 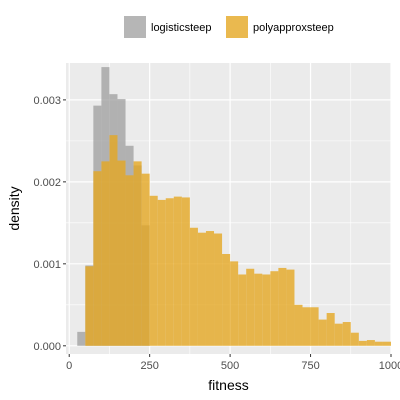 What do you see at coordinates (181, 28) in the screenshot?
I see `legend-label-logisticsteep: logisticsteep` at bounding box center [181, 28].